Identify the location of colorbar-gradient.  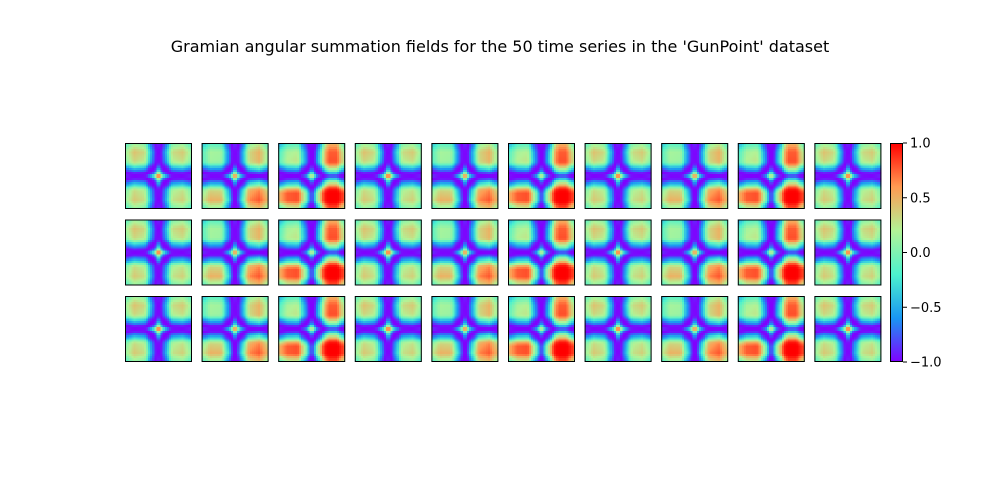
(896, 252).